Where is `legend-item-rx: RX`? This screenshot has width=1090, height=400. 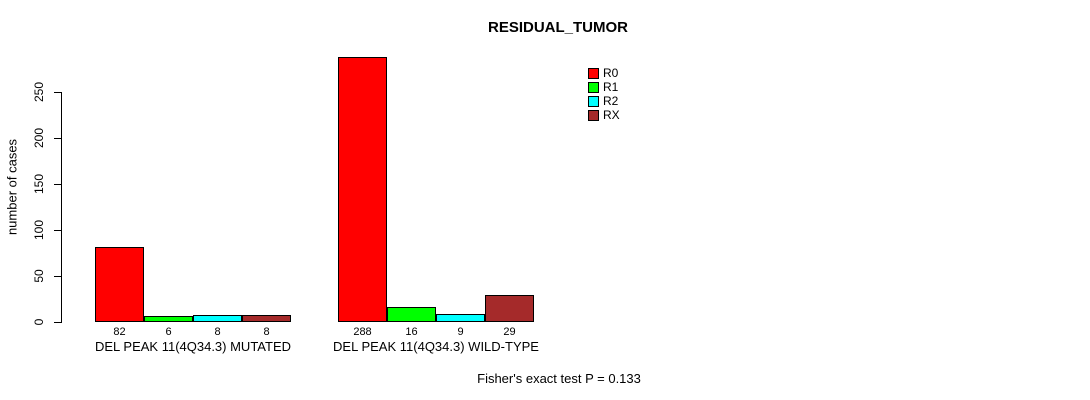 legend-item-rx: RX is located at coordinates (604, 115).